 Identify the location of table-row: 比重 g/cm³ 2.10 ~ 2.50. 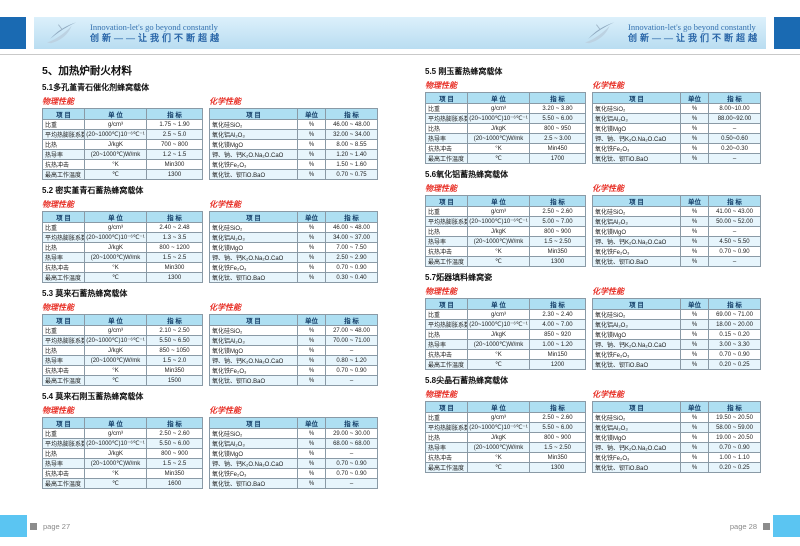
(122, 330).